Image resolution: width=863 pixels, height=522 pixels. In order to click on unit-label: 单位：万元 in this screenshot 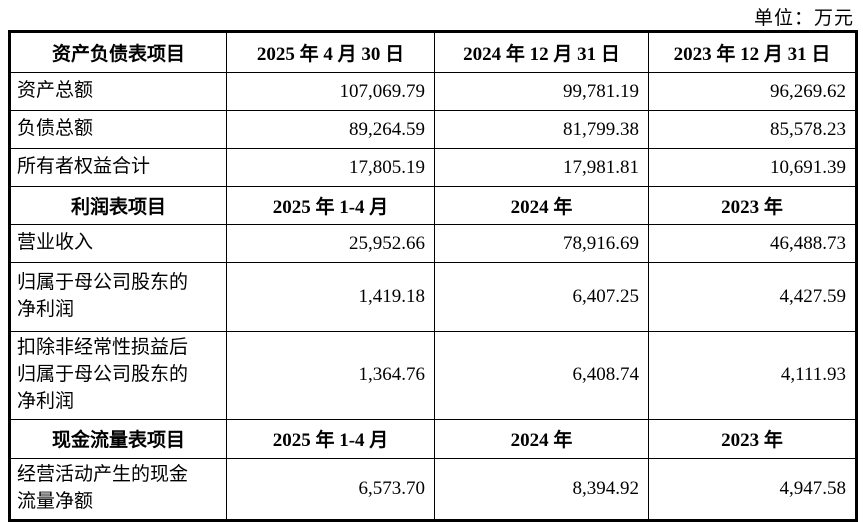, I will do `click(803, 18)`.